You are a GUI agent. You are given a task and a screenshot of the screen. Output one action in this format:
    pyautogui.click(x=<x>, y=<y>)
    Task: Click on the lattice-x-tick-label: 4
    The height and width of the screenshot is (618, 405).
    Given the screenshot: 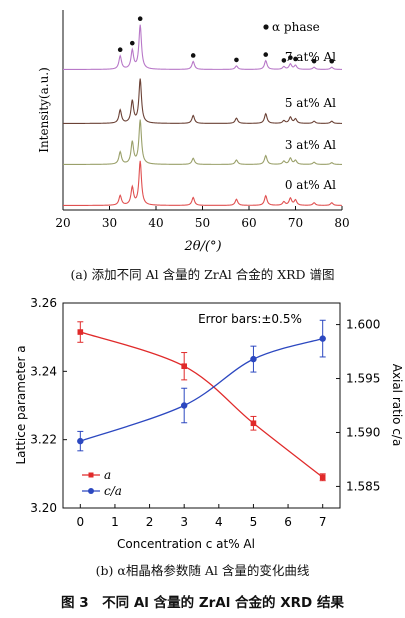 What is the action you would take?
    pyautogui.click(x=219, y=522)
    